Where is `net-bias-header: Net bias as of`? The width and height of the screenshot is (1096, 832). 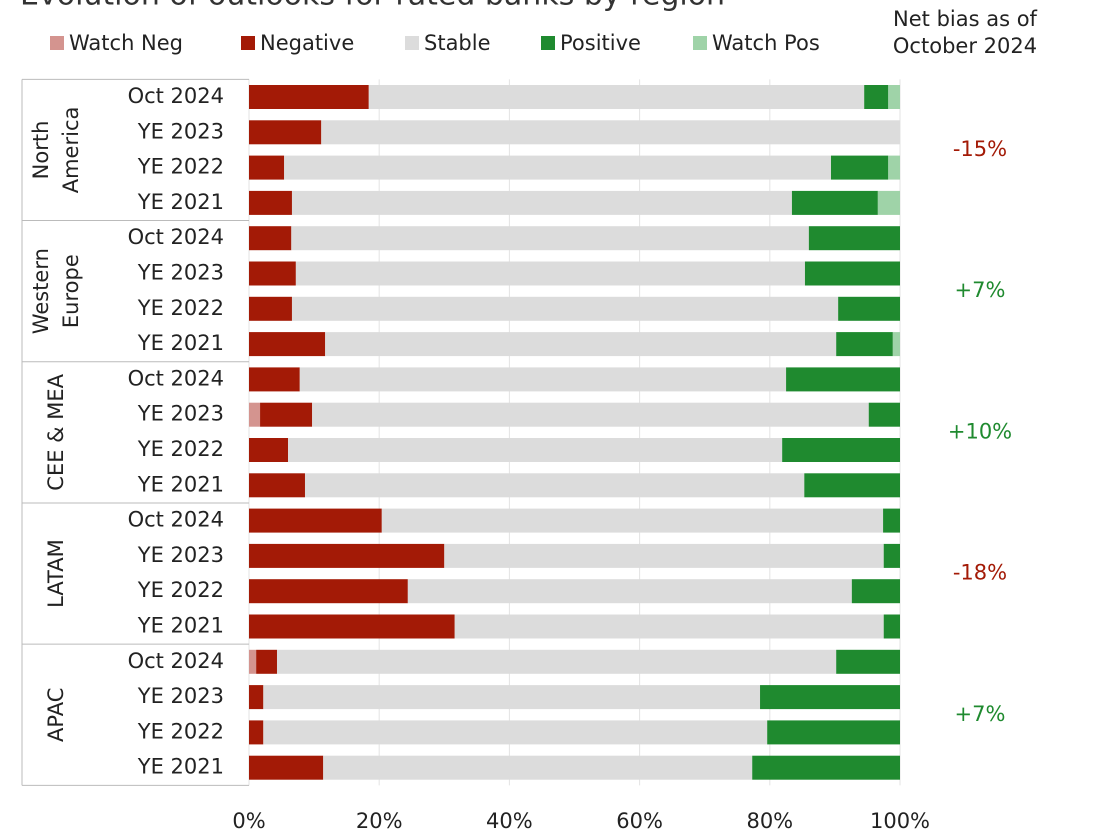 net-bias-header: Net bias as of is located at coordinates (965, 19).